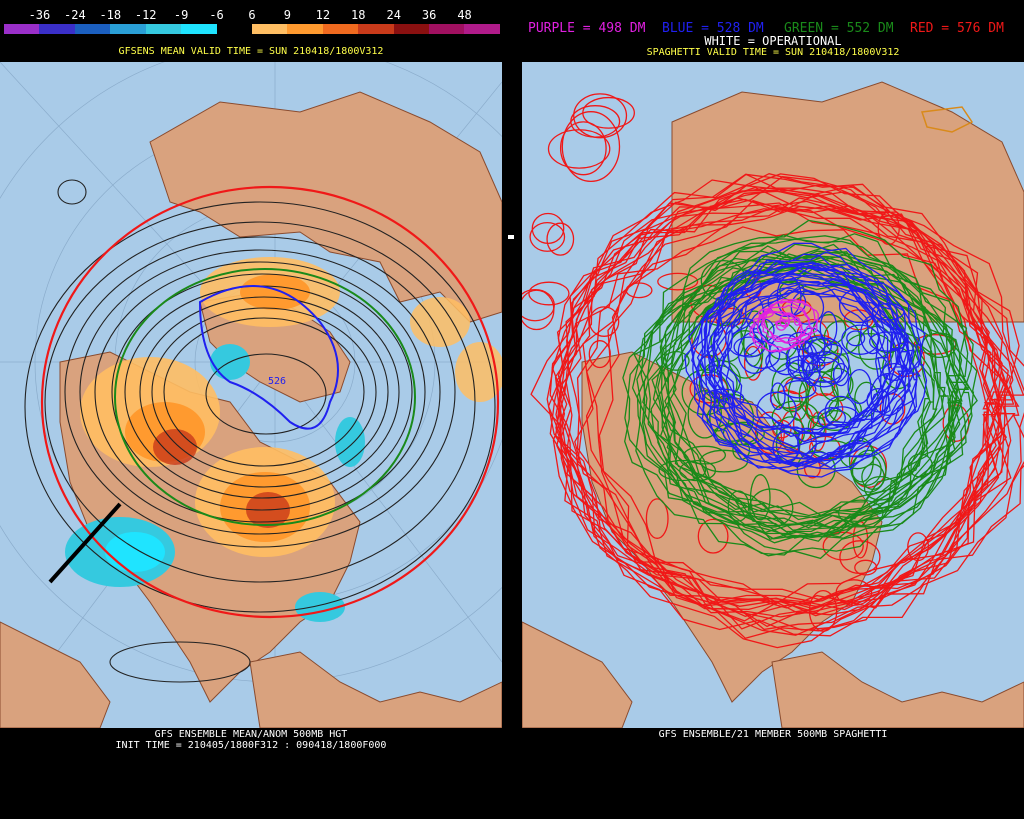  What do you see at coordinates (145, 15) in the screenshot?
I see `legend-label: -12` at bounding box center [145, 15].